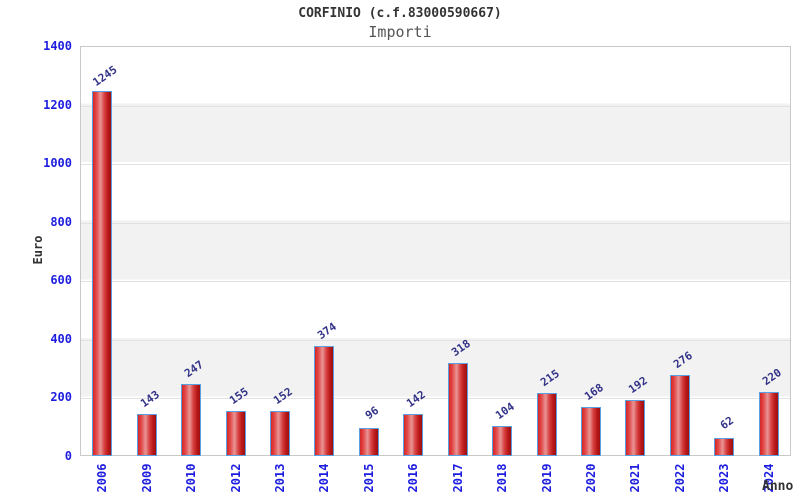  Describe the element at coordinates (778, 486) in the screenshot. I see `x-axis-title: Anno` at that location.